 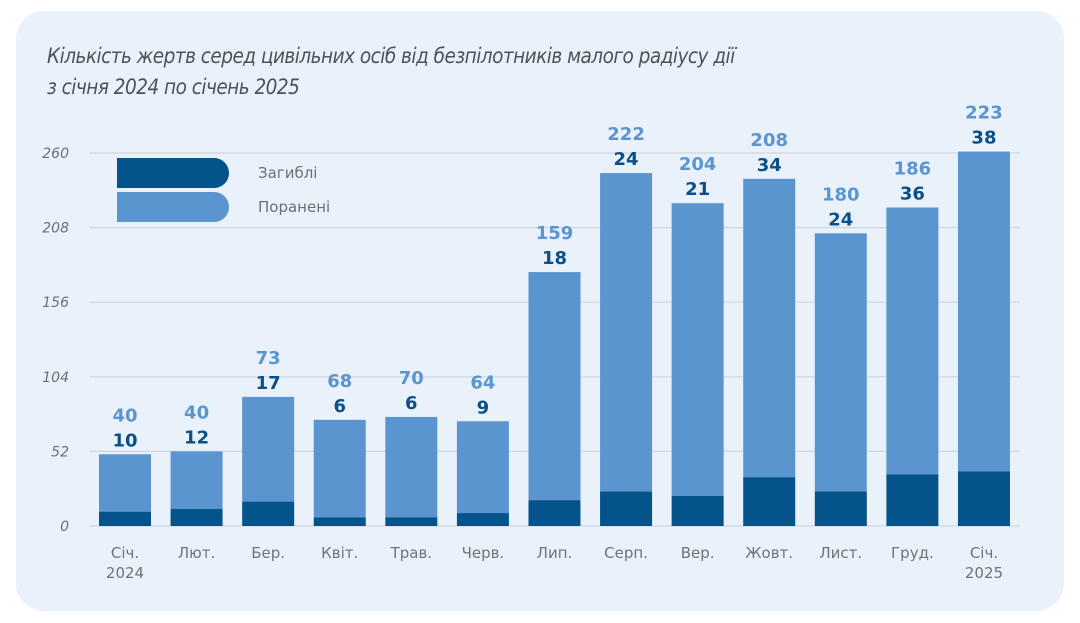 I want to click on x-tick-label: Жовт., so click(x=769, y=553).